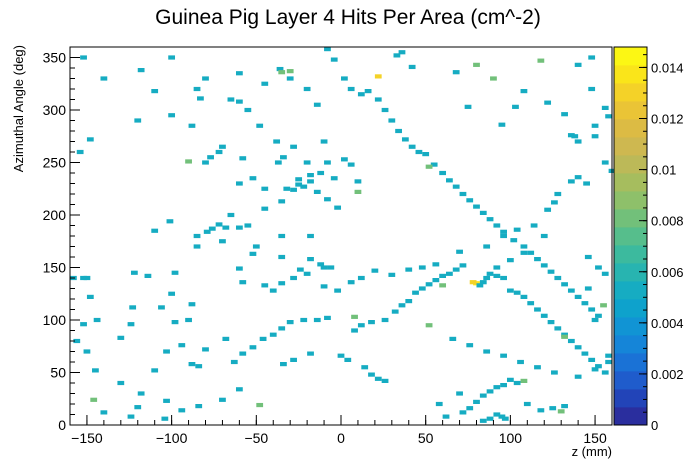  I want to click on y-tick-label: 50, so click(58, 373).